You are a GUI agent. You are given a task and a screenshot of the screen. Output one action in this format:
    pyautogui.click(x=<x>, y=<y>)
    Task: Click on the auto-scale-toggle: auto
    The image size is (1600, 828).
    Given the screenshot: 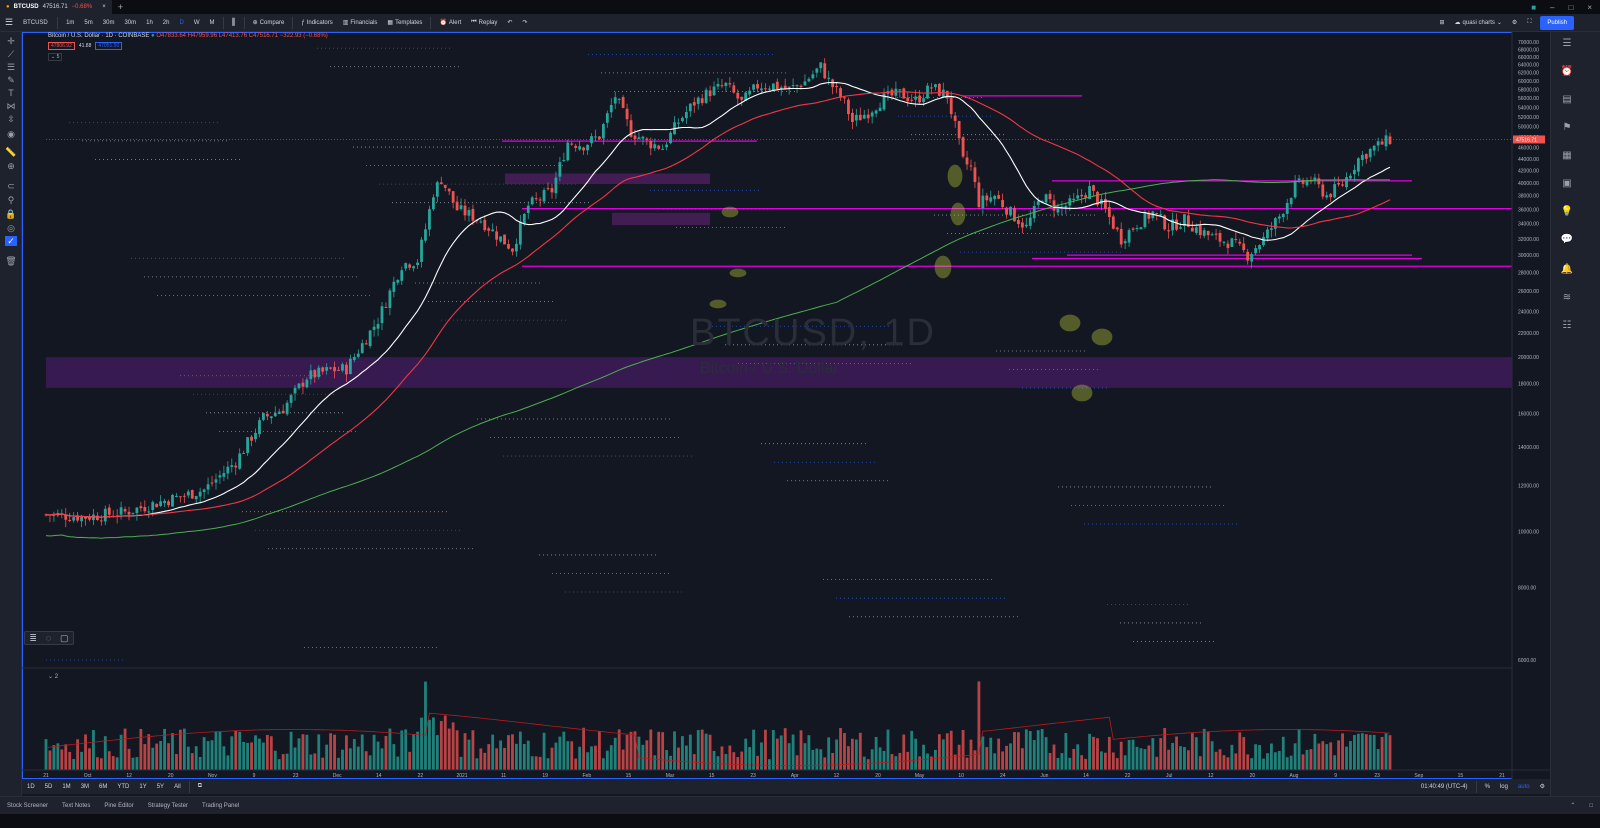 What is the action you would take?
    pyautogui.click(x=1523, y=786)
    